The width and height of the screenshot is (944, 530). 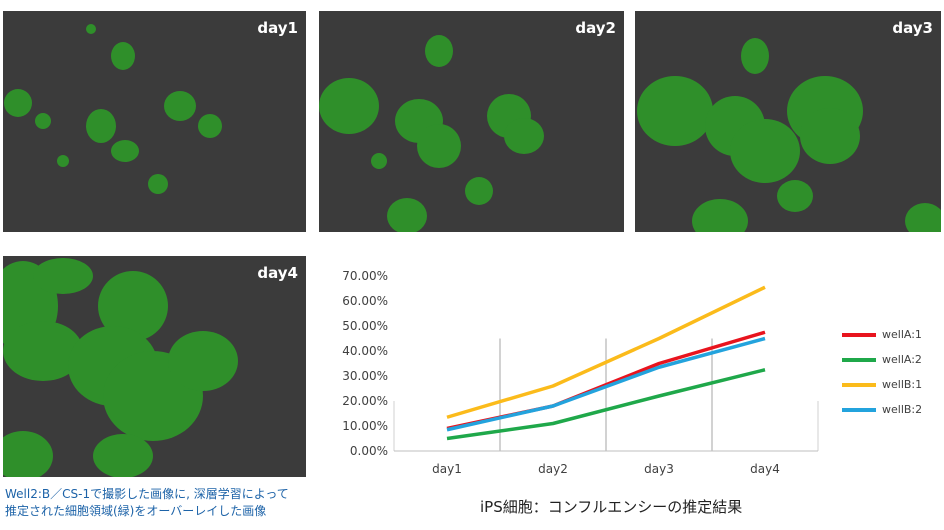 I want to click on microscope-image-day1: day1, so click(x=154, y=121).